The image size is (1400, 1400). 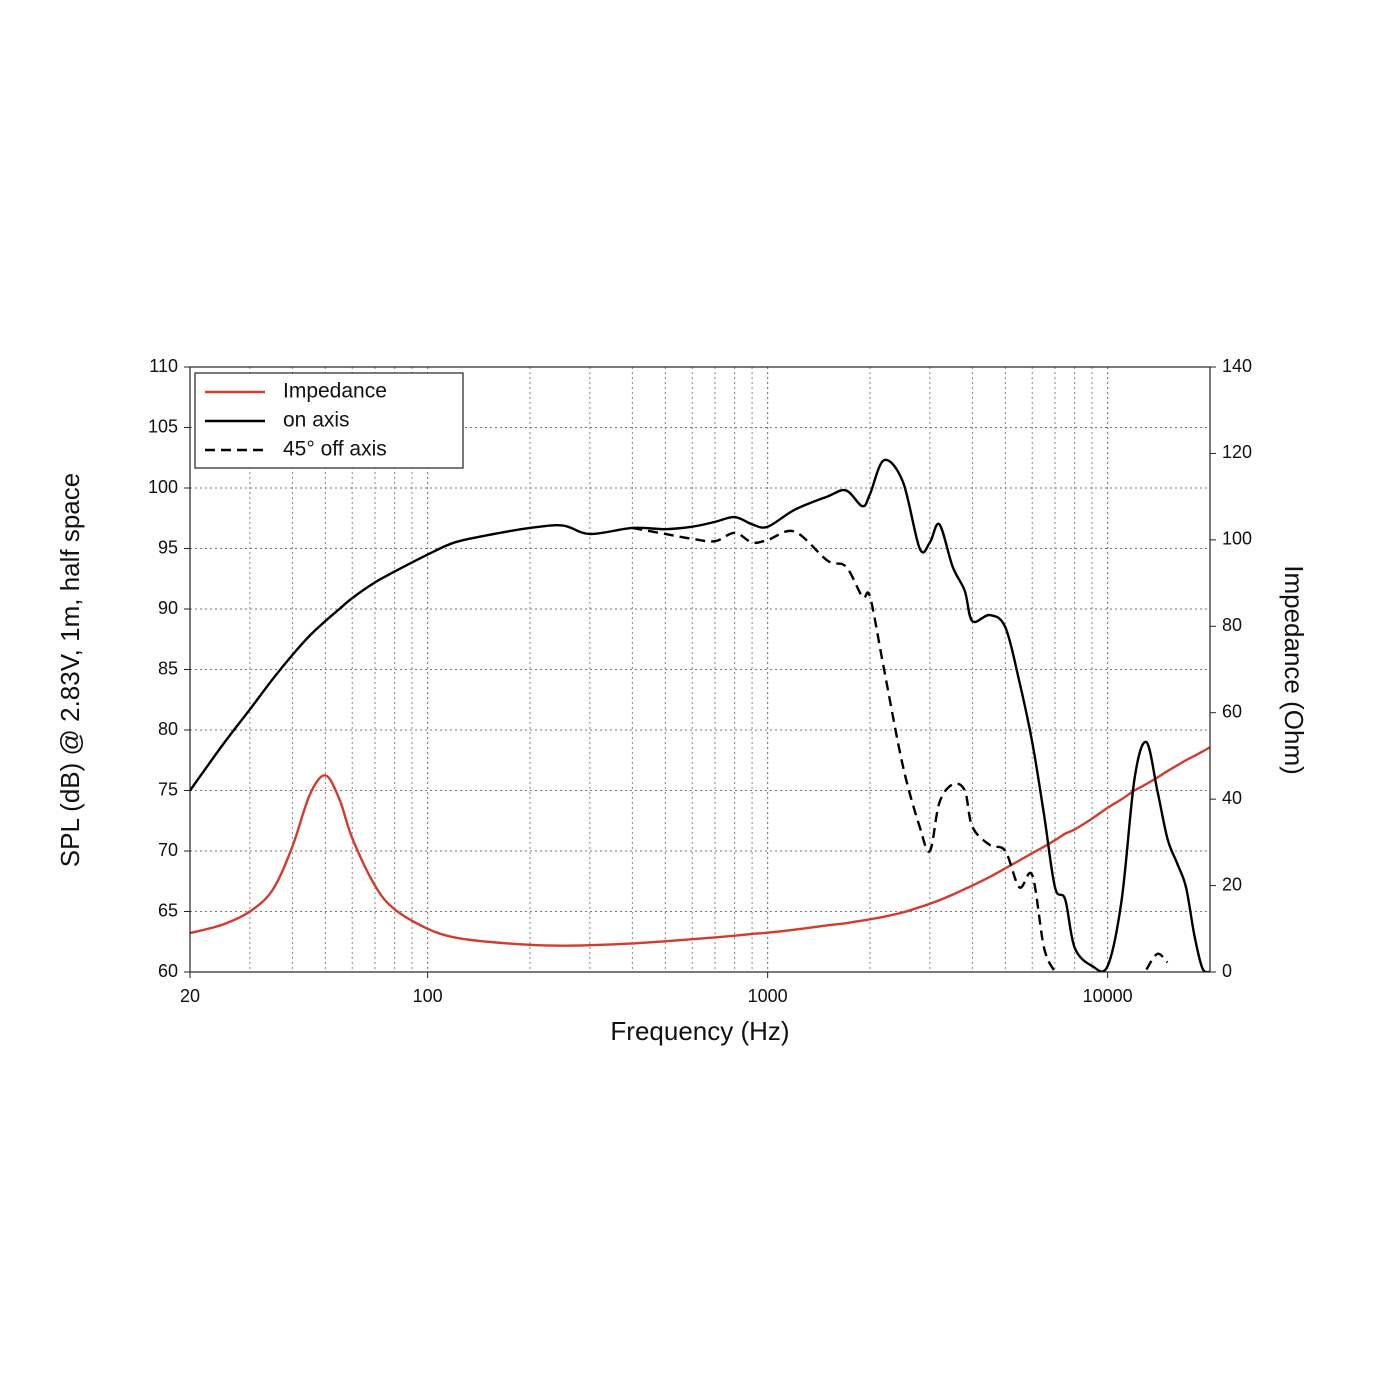 I want to click on y-tick-label: 90, so click(x=168, y=608).